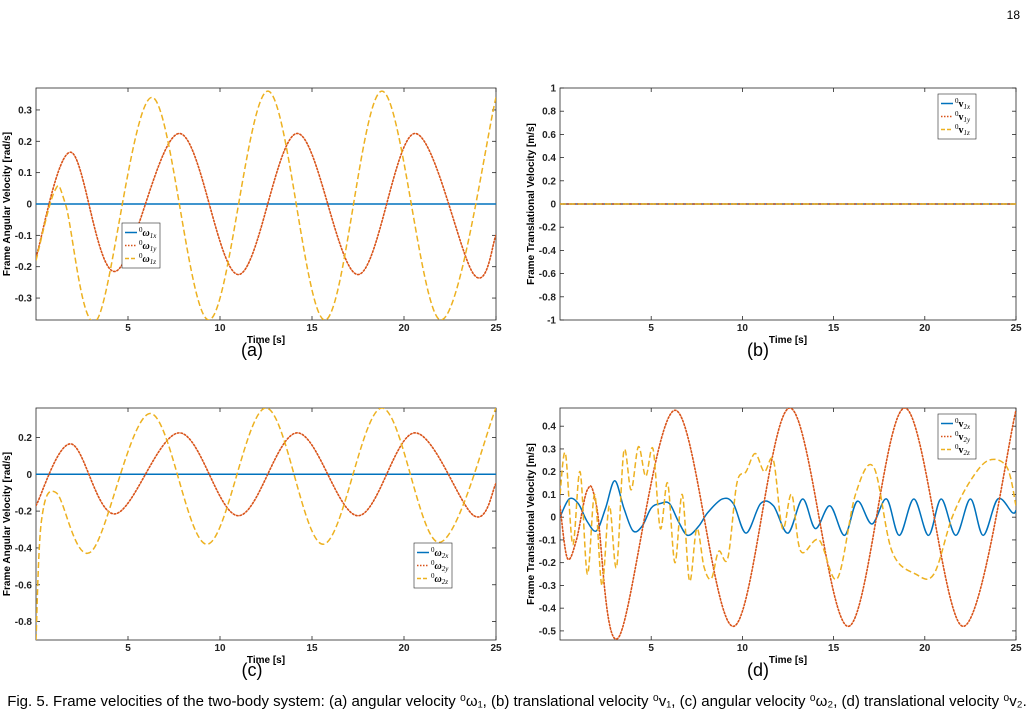 This screenshot has height=711, width=1034. Describe the element at coordinates (148, 233) in the screenshot. I see `legend-entry-1x: 0ω1x` at that location.